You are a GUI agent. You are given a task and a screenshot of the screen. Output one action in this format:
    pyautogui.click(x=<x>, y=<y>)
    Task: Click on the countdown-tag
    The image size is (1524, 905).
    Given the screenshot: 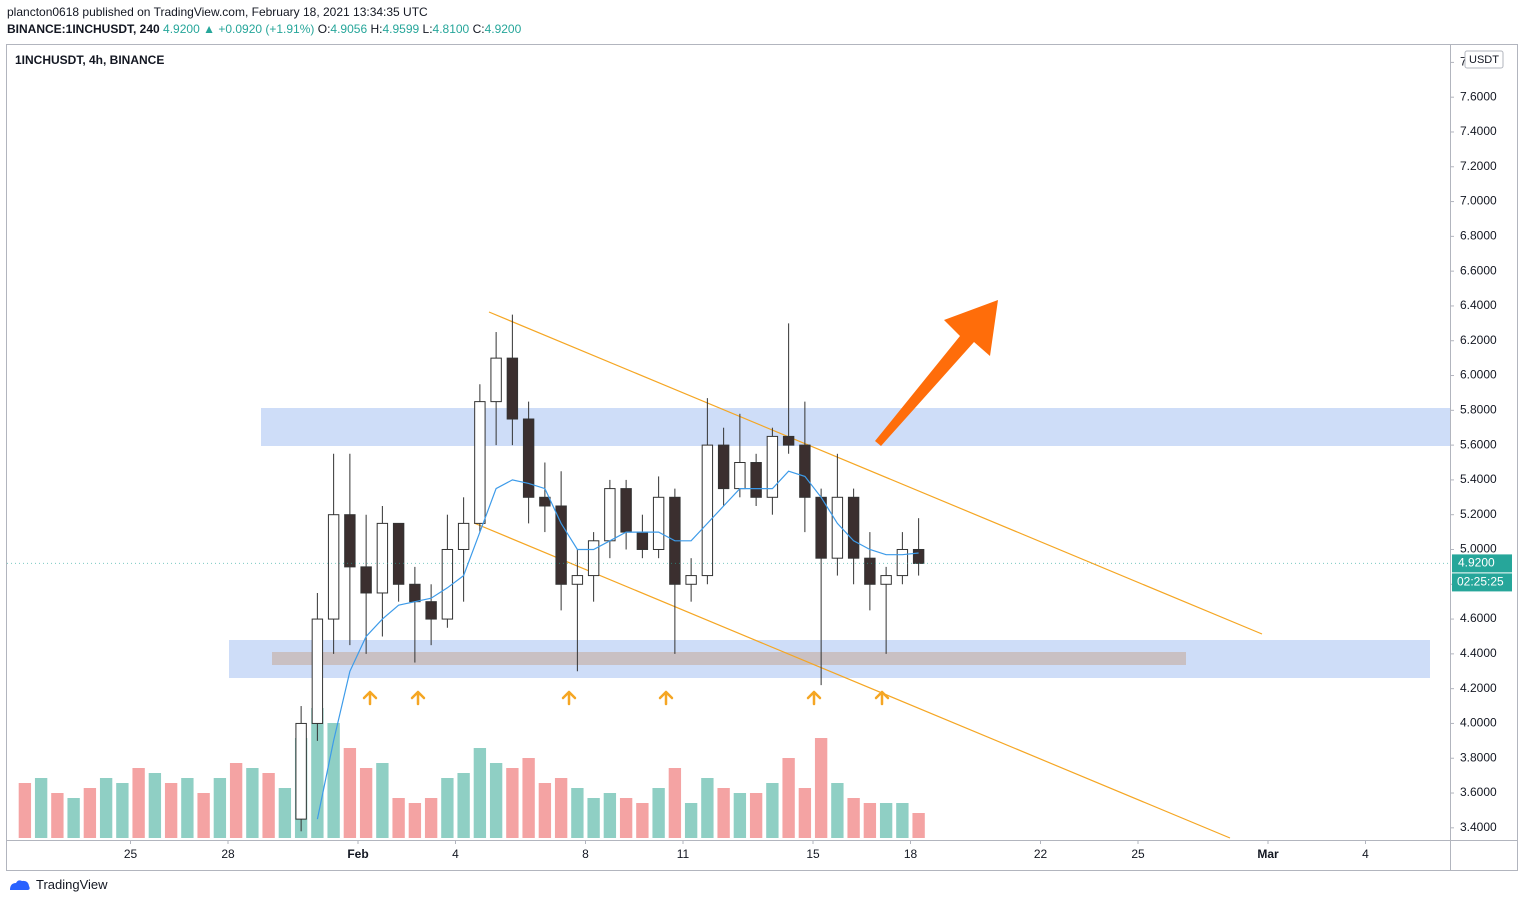 What is the action you would take?
    pyautogui.click(x=1482, y=582)
    